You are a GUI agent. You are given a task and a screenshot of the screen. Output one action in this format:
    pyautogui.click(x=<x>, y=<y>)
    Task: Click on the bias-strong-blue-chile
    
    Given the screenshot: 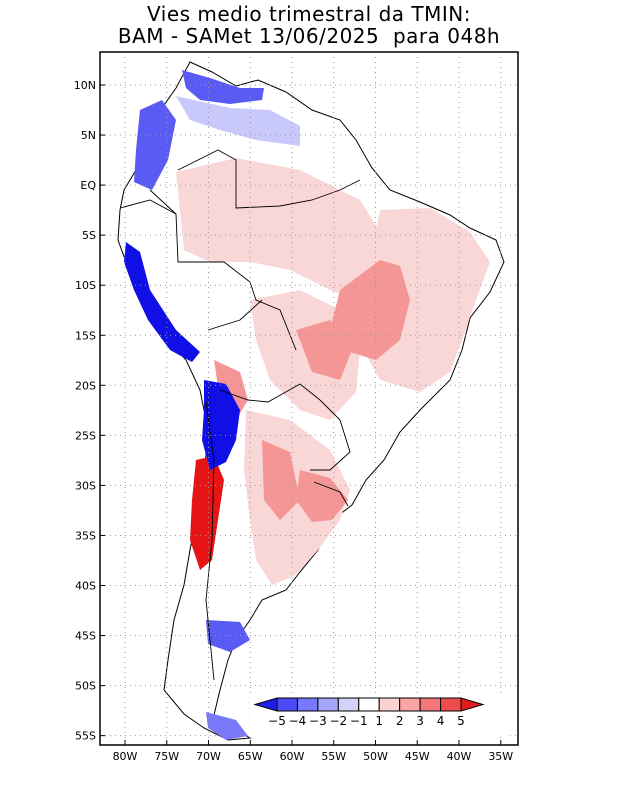 What is the action you would take?
    pyautogui.click(x=221, y=425)
    